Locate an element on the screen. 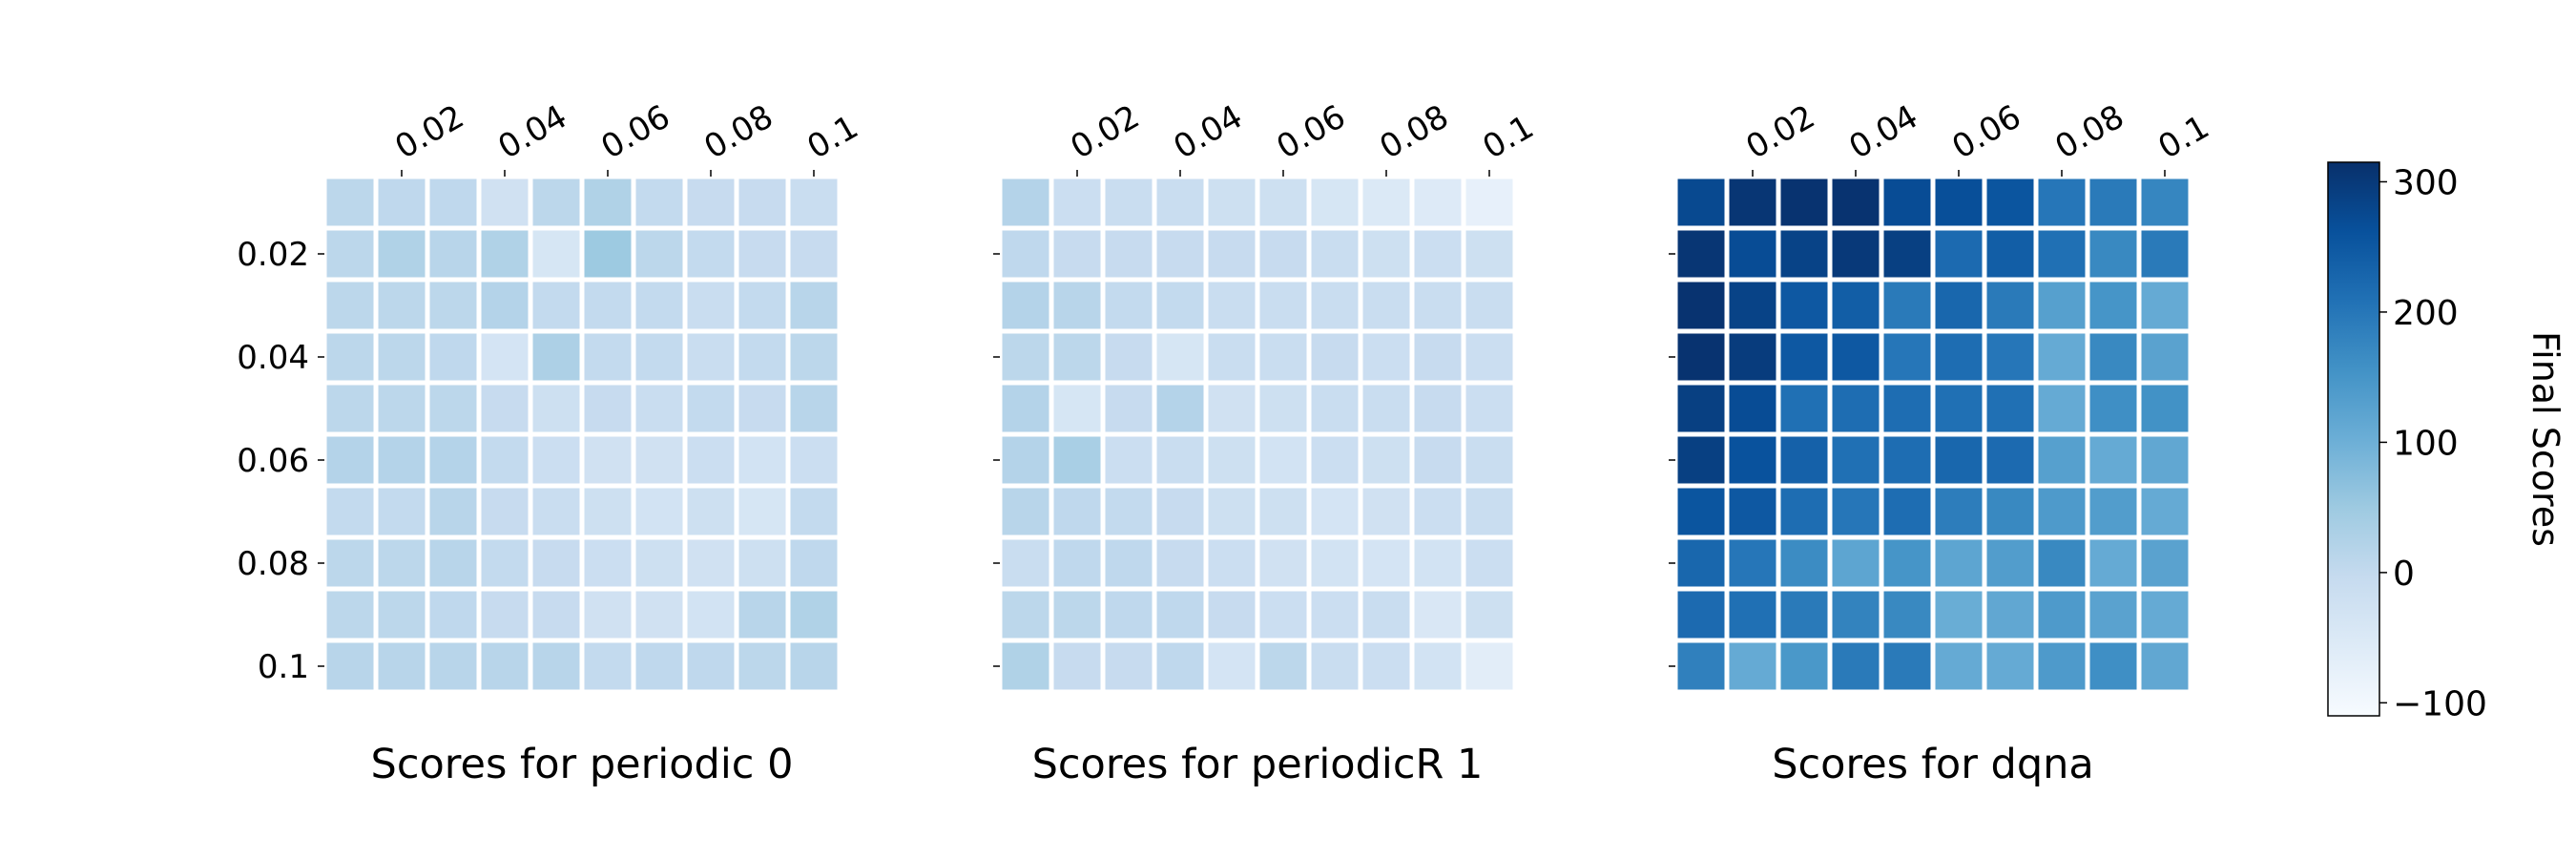 The width and height of the screenshot is (2576, 859). panel-title: Scores for periodic 0 is located at coordinates (582, 764).